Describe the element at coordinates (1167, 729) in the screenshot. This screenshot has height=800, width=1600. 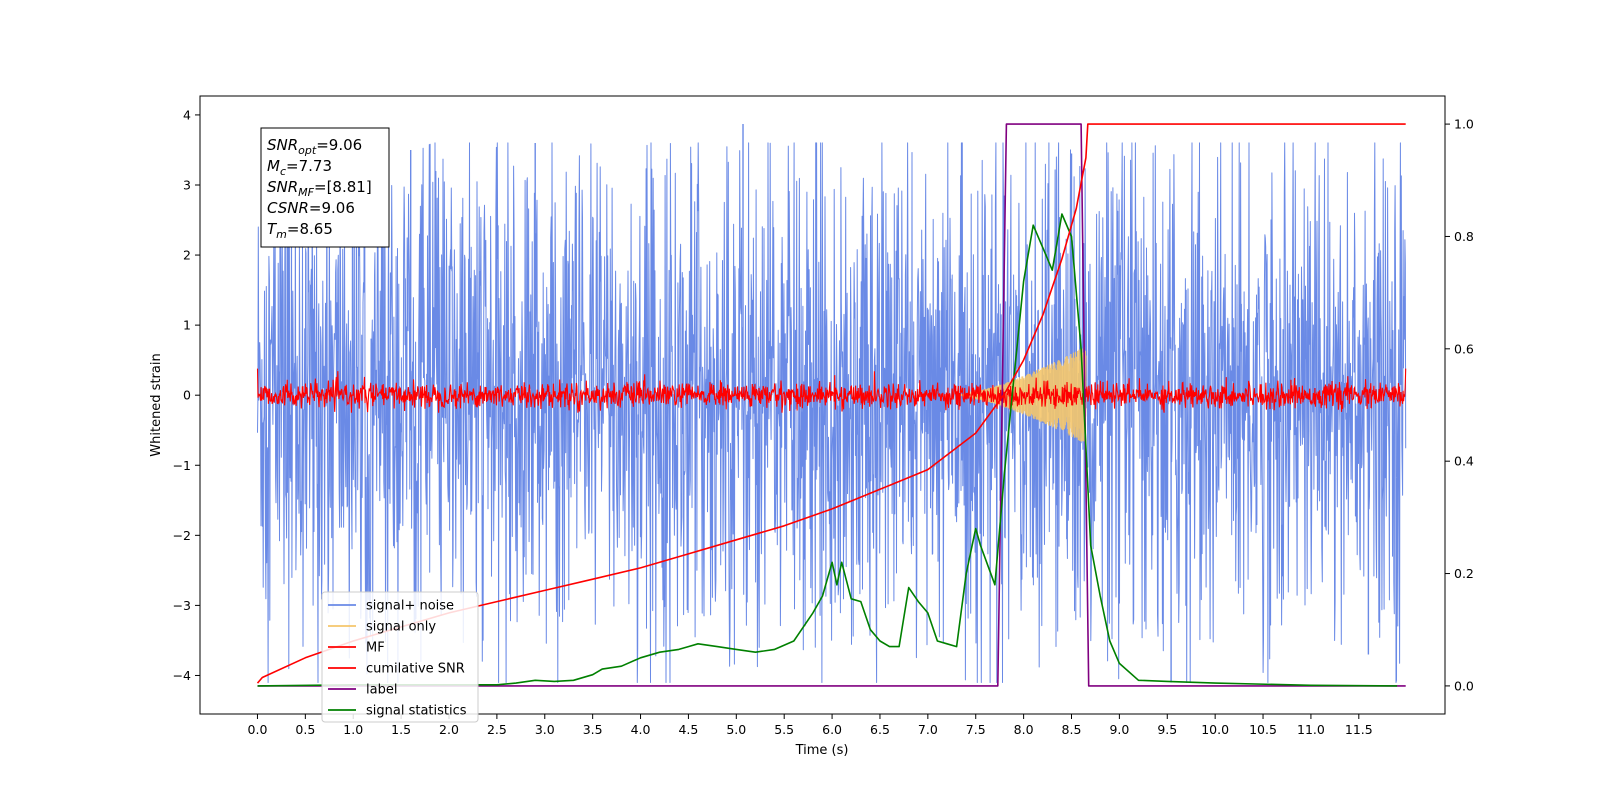
I see `x-tick-label: 9.5` at that location.